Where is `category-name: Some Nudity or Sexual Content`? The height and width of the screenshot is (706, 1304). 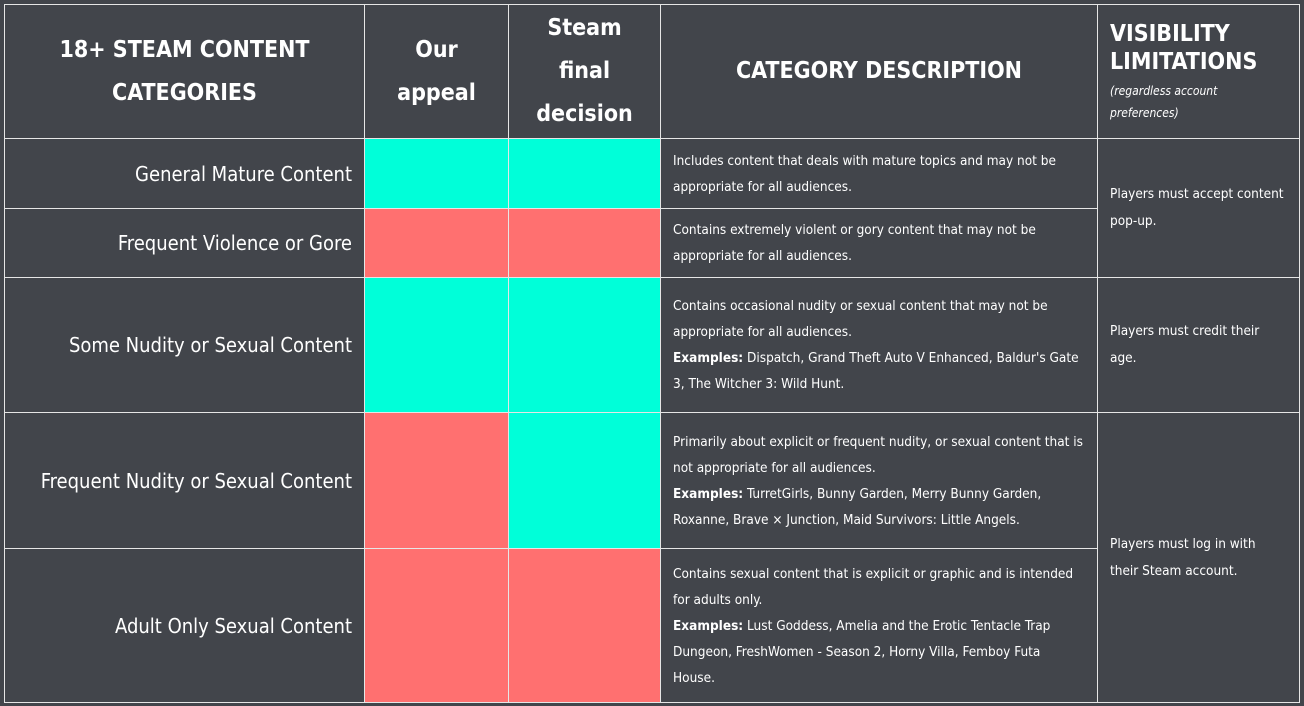
category-name: Some Nudity or Sexual Content is located at coordinates (210, 345).